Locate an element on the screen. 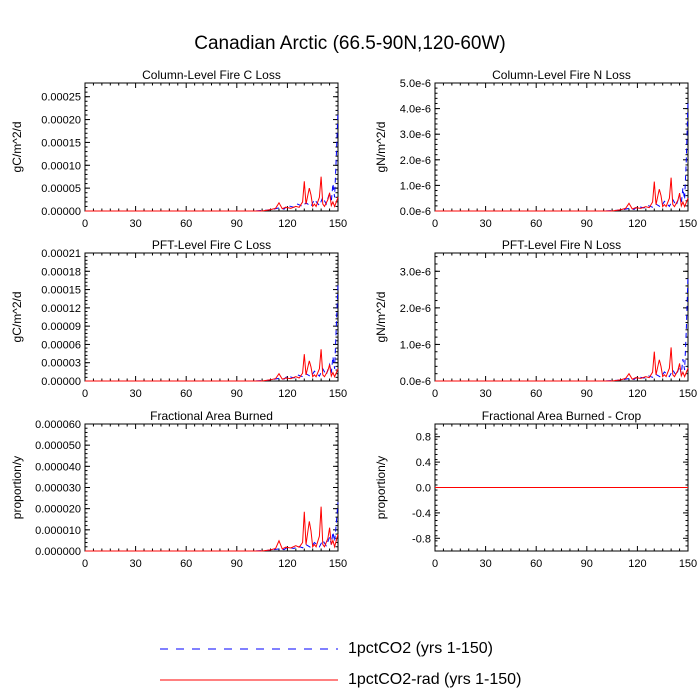 This screenshot has height=700, width=700. y-tick-label: 0.00010 is located at coordinates (61, 166).